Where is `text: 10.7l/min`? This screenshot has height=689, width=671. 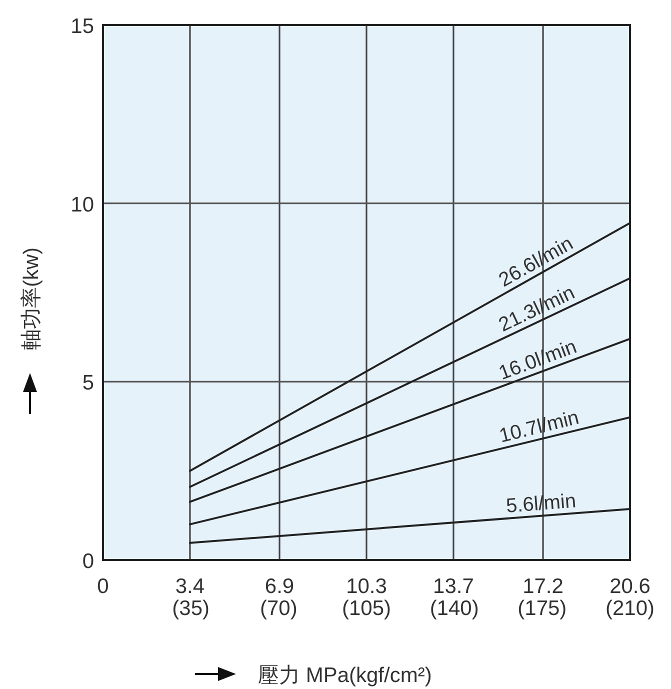 text: 10.7l/min is located at coordinates (539, 427).